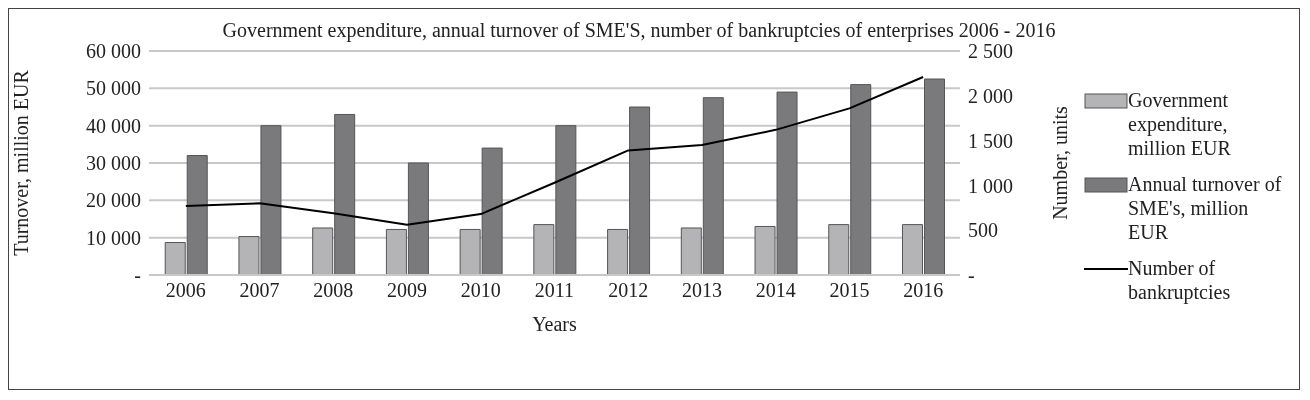 Image resolution: width=1310 pixels, height=400 pixels. Describe the element at coordinates (113, 125) in the screenshot. I see `y-tick-label: 40 000` at that location.